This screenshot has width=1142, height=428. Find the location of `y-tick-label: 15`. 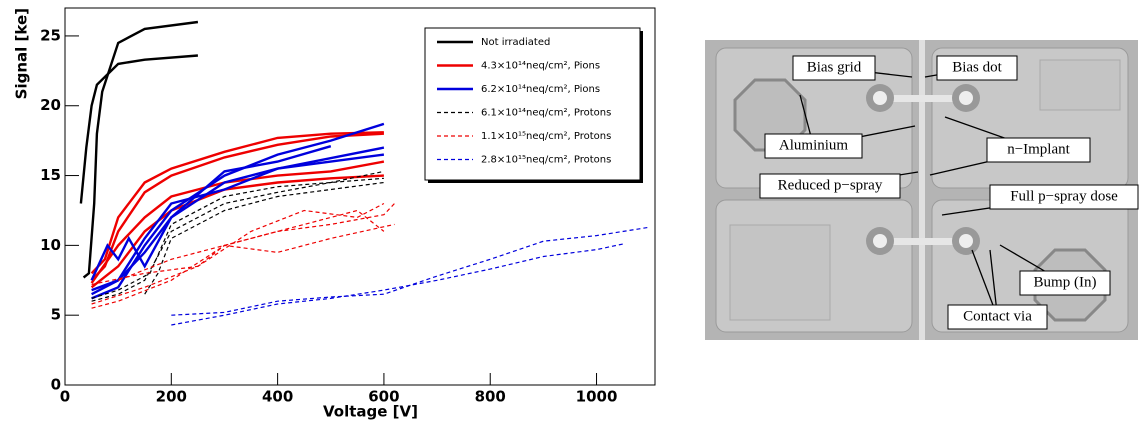

y-tick-label: 15 is located at coordinates (50, 175).